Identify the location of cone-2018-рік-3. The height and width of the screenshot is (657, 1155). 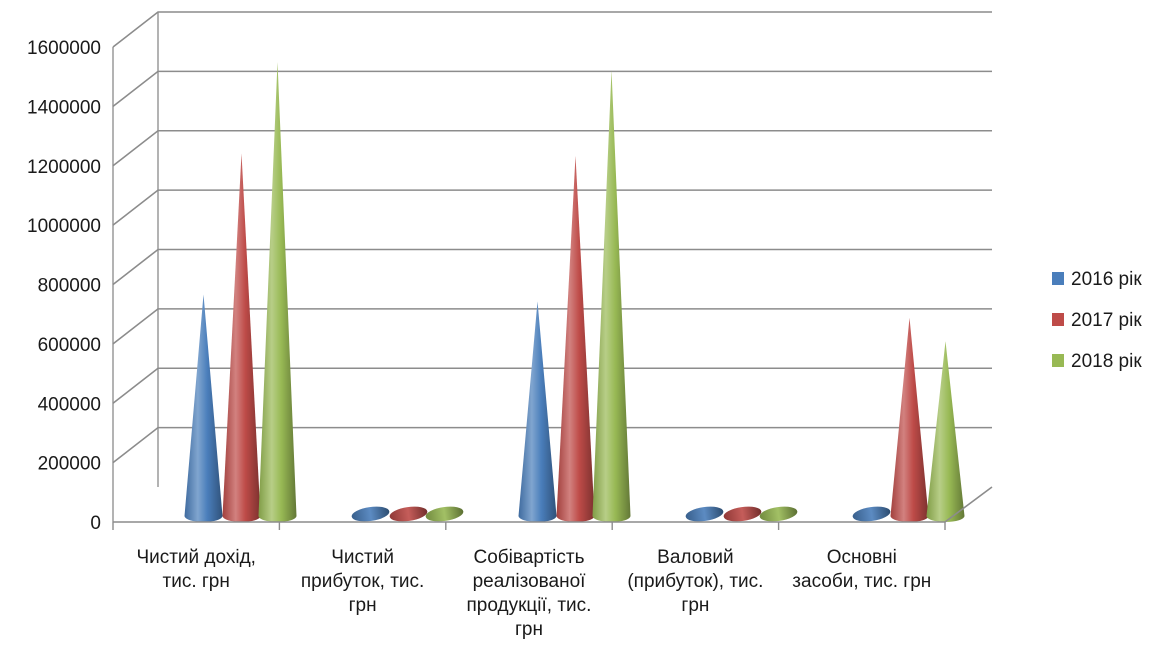
(611, 296).